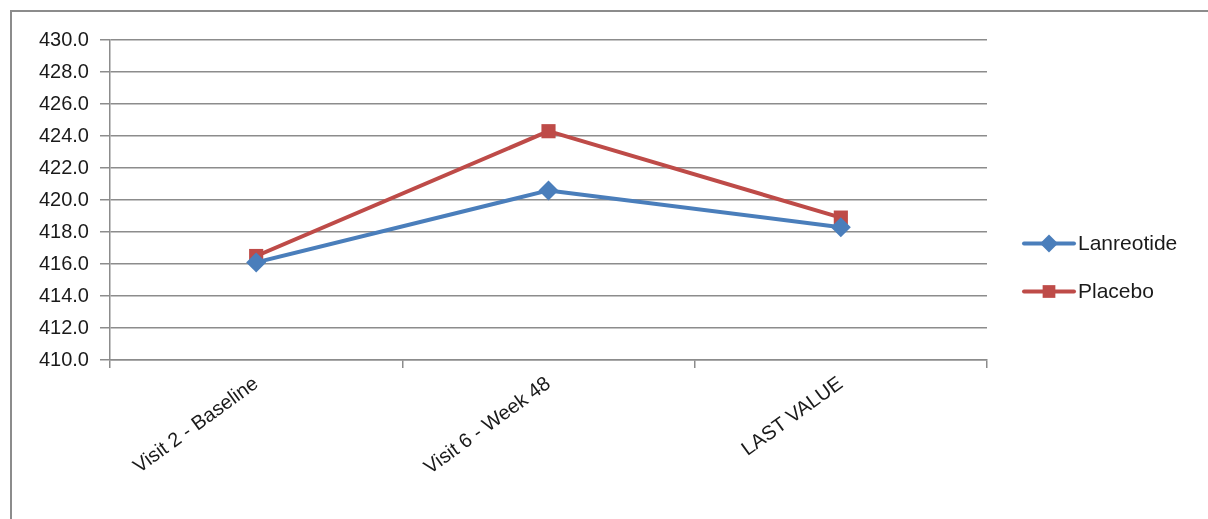 This screenshot has width=1208, height=519. Describe the element at coordinates (63, 166) in the screenshot. I see `y-tick-label: 422.0` at that location.